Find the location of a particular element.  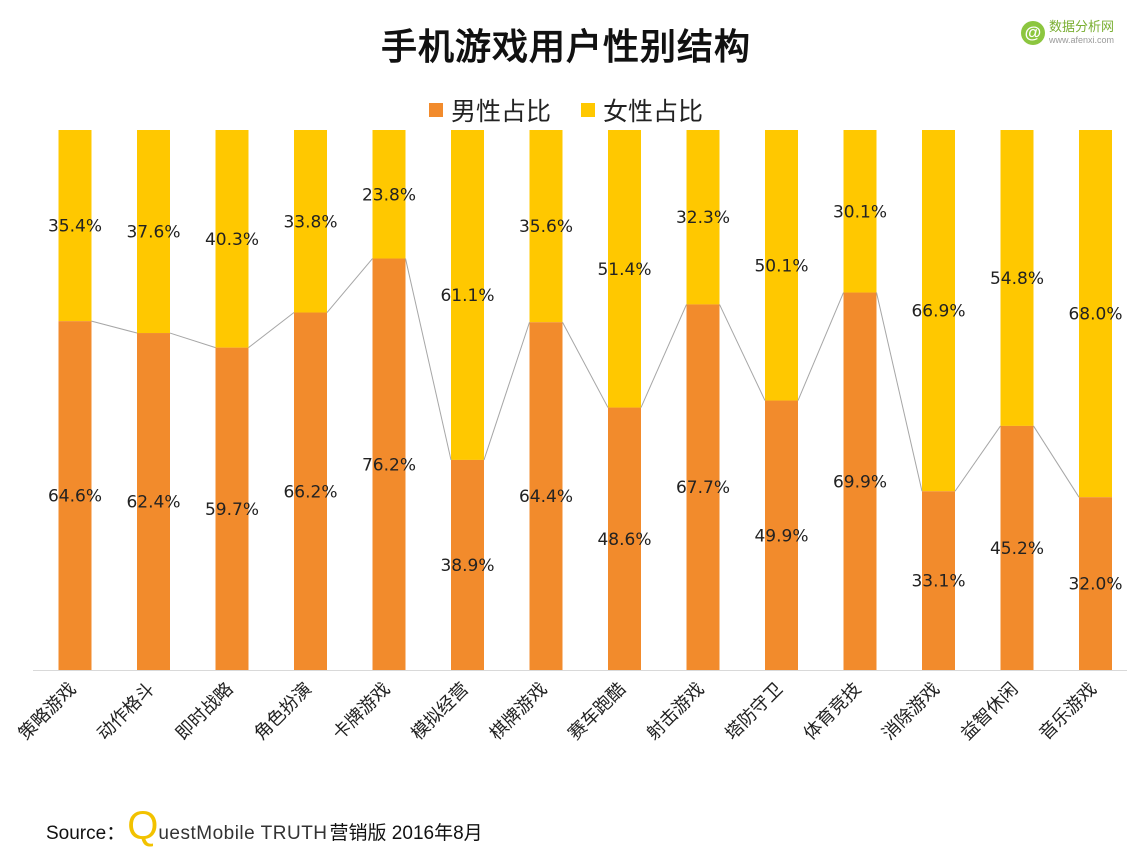

data-label-male: 69.9% is located at coordinates (860, 482).